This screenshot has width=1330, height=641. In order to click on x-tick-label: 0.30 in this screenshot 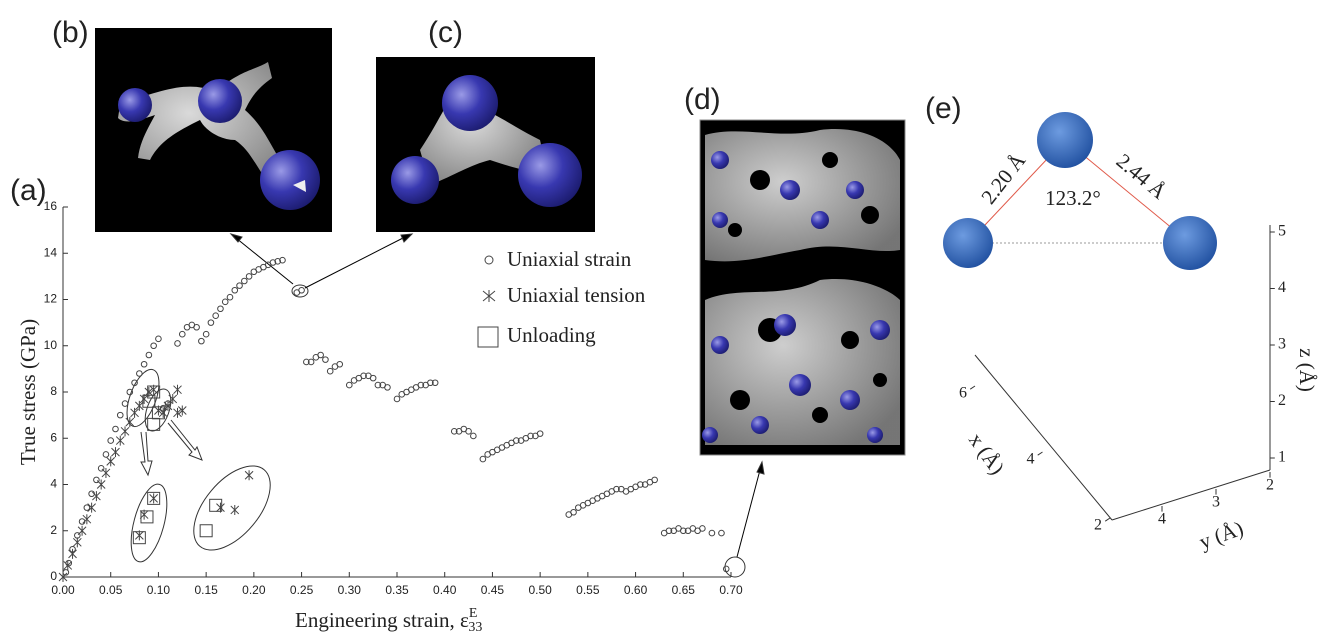, I will do `click(350, 590)`.